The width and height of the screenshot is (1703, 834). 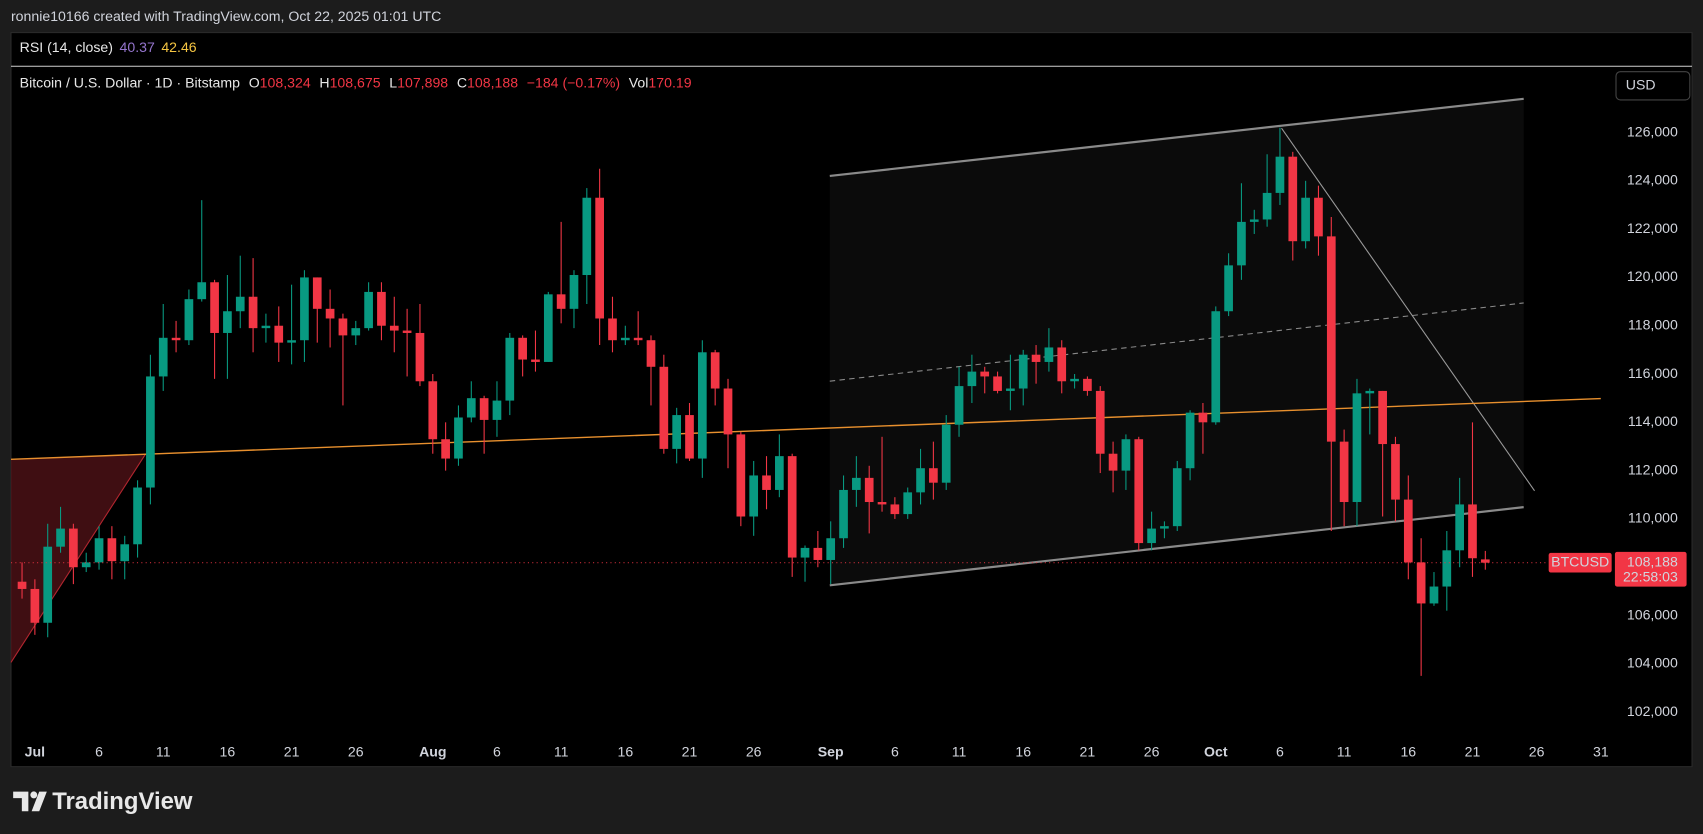 What do you see at coordinates (1176, 137) in the screenshot?
I see `channel-top` at bounding box center [1176, 137].